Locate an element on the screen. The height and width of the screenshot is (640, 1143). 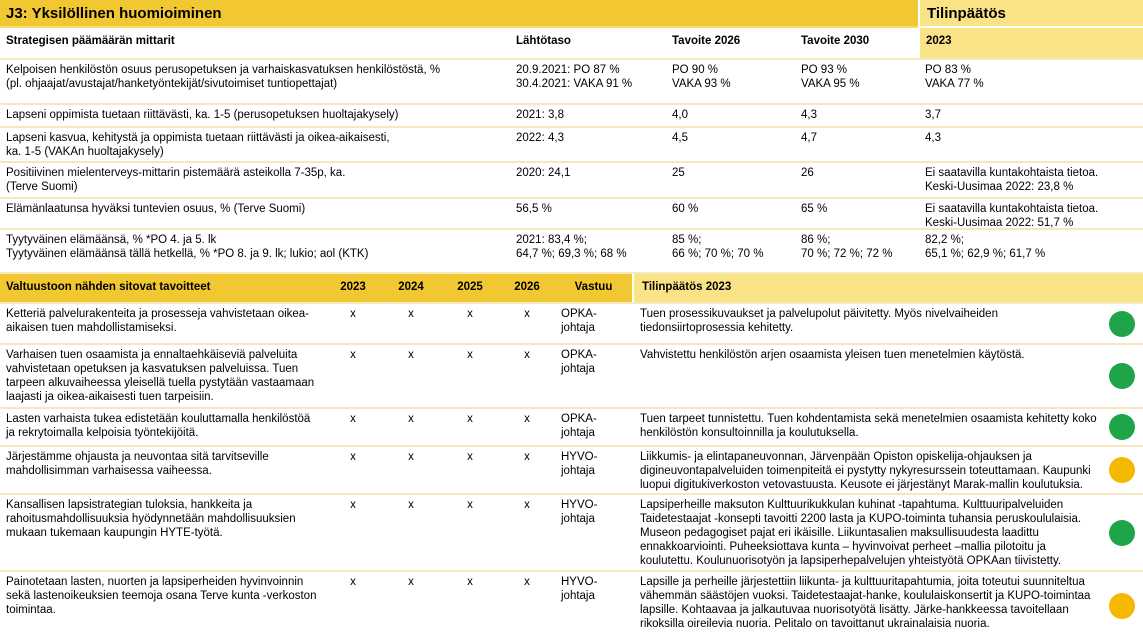
metric-tavoite-2026: 60 % is located at coordinates (685, 209).